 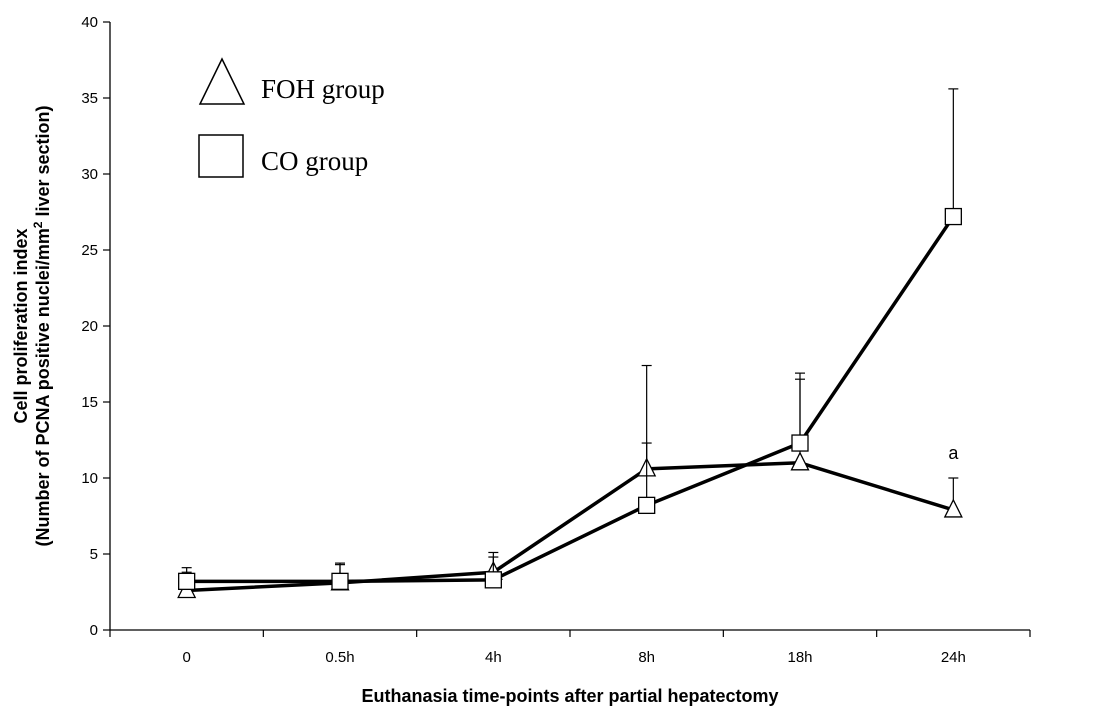 I want to click on legend-item-co: CO group, so click(x=283, y=156).